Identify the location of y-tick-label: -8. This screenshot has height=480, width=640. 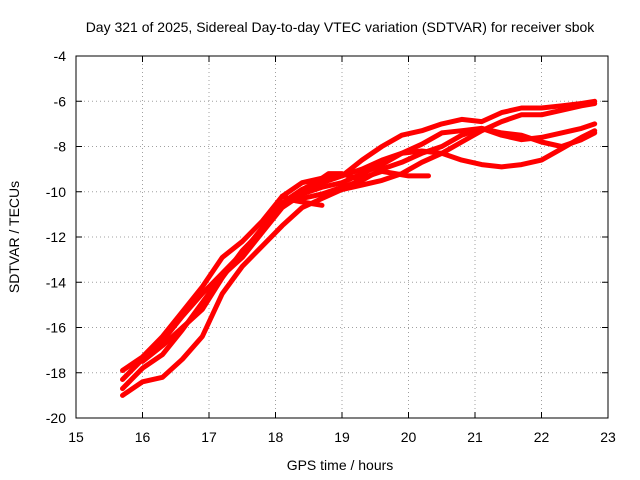
(60, 147).